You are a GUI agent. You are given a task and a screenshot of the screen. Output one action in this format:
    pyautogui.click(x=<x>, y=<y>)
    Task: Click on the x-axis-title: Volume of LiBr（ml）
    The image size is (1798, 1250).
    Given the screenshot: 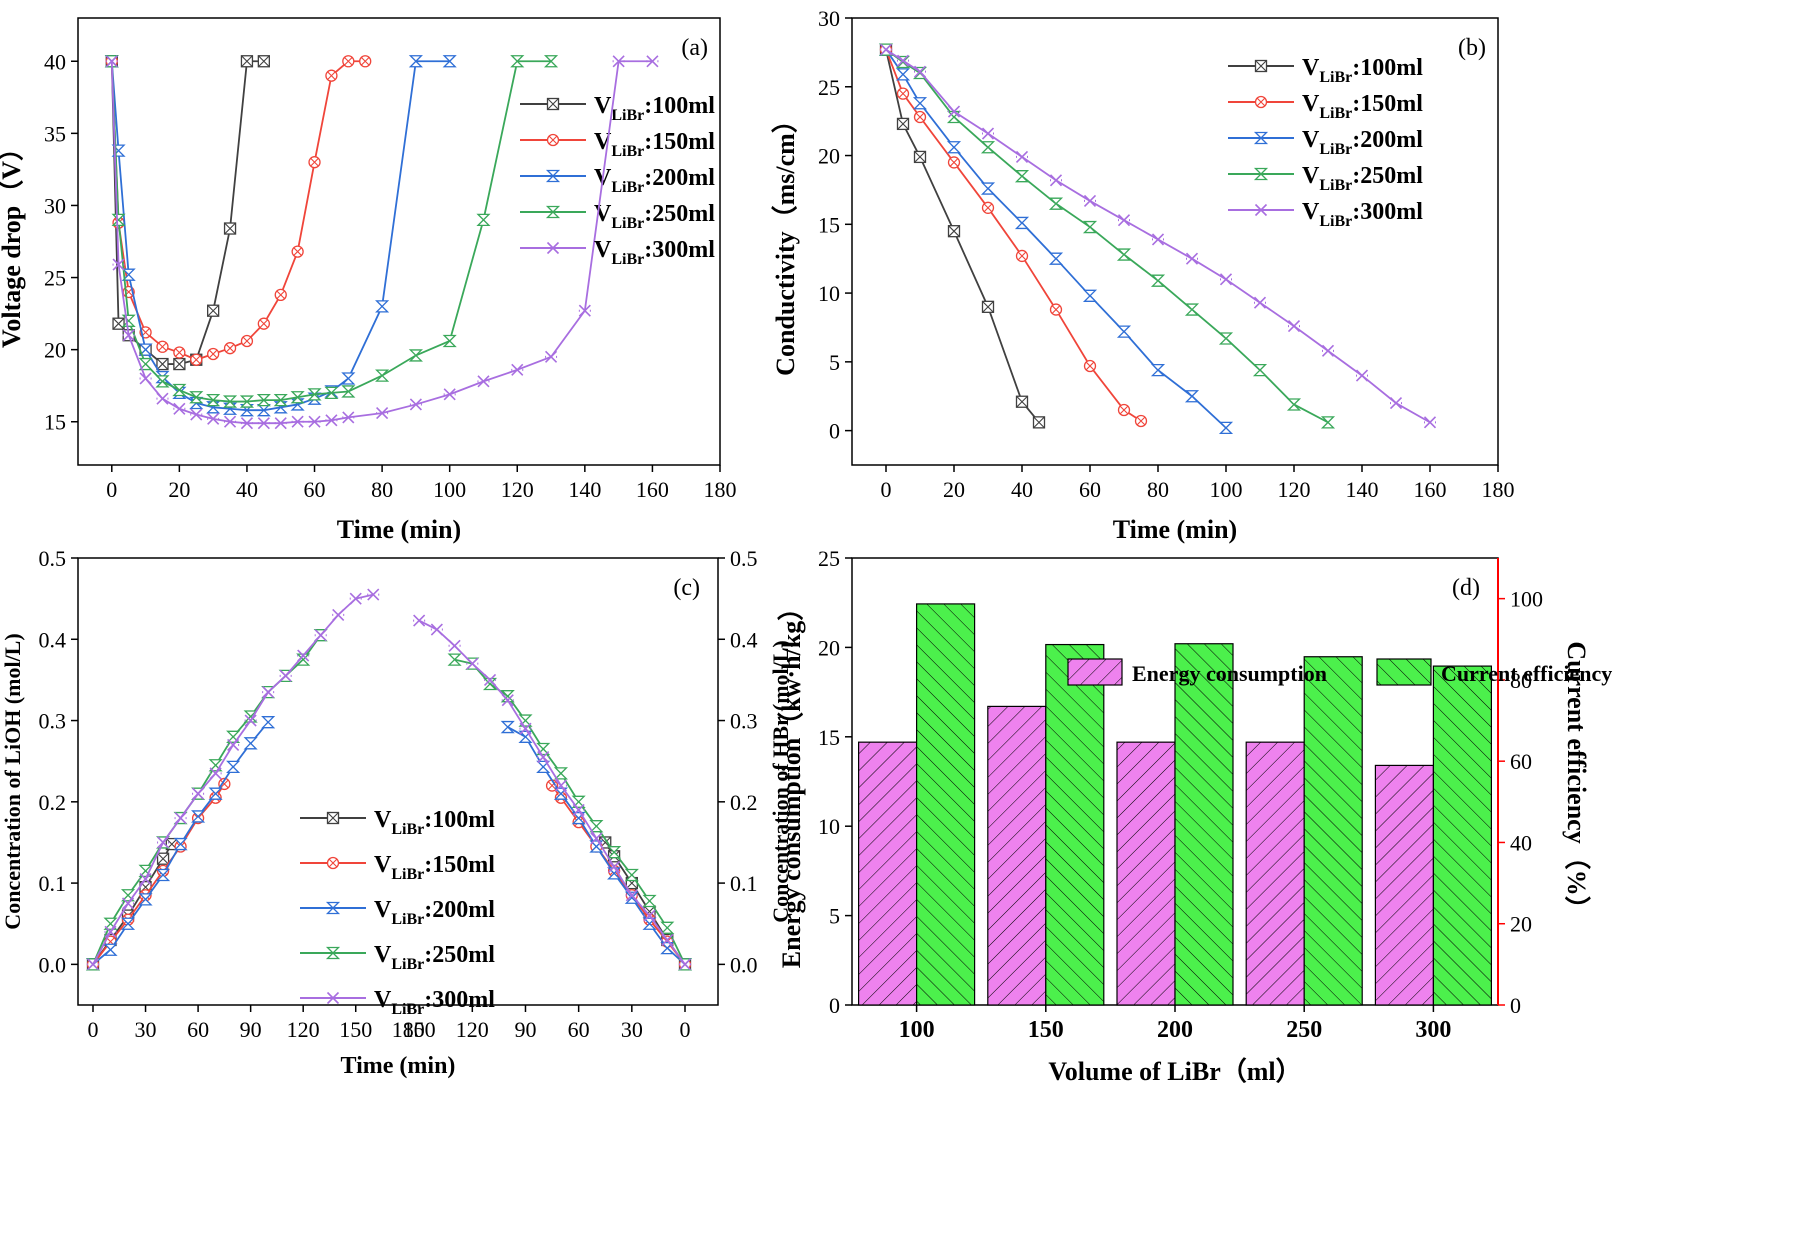 What is the action you would take?
    pyautogui.click(x=1174, y=1071)
    